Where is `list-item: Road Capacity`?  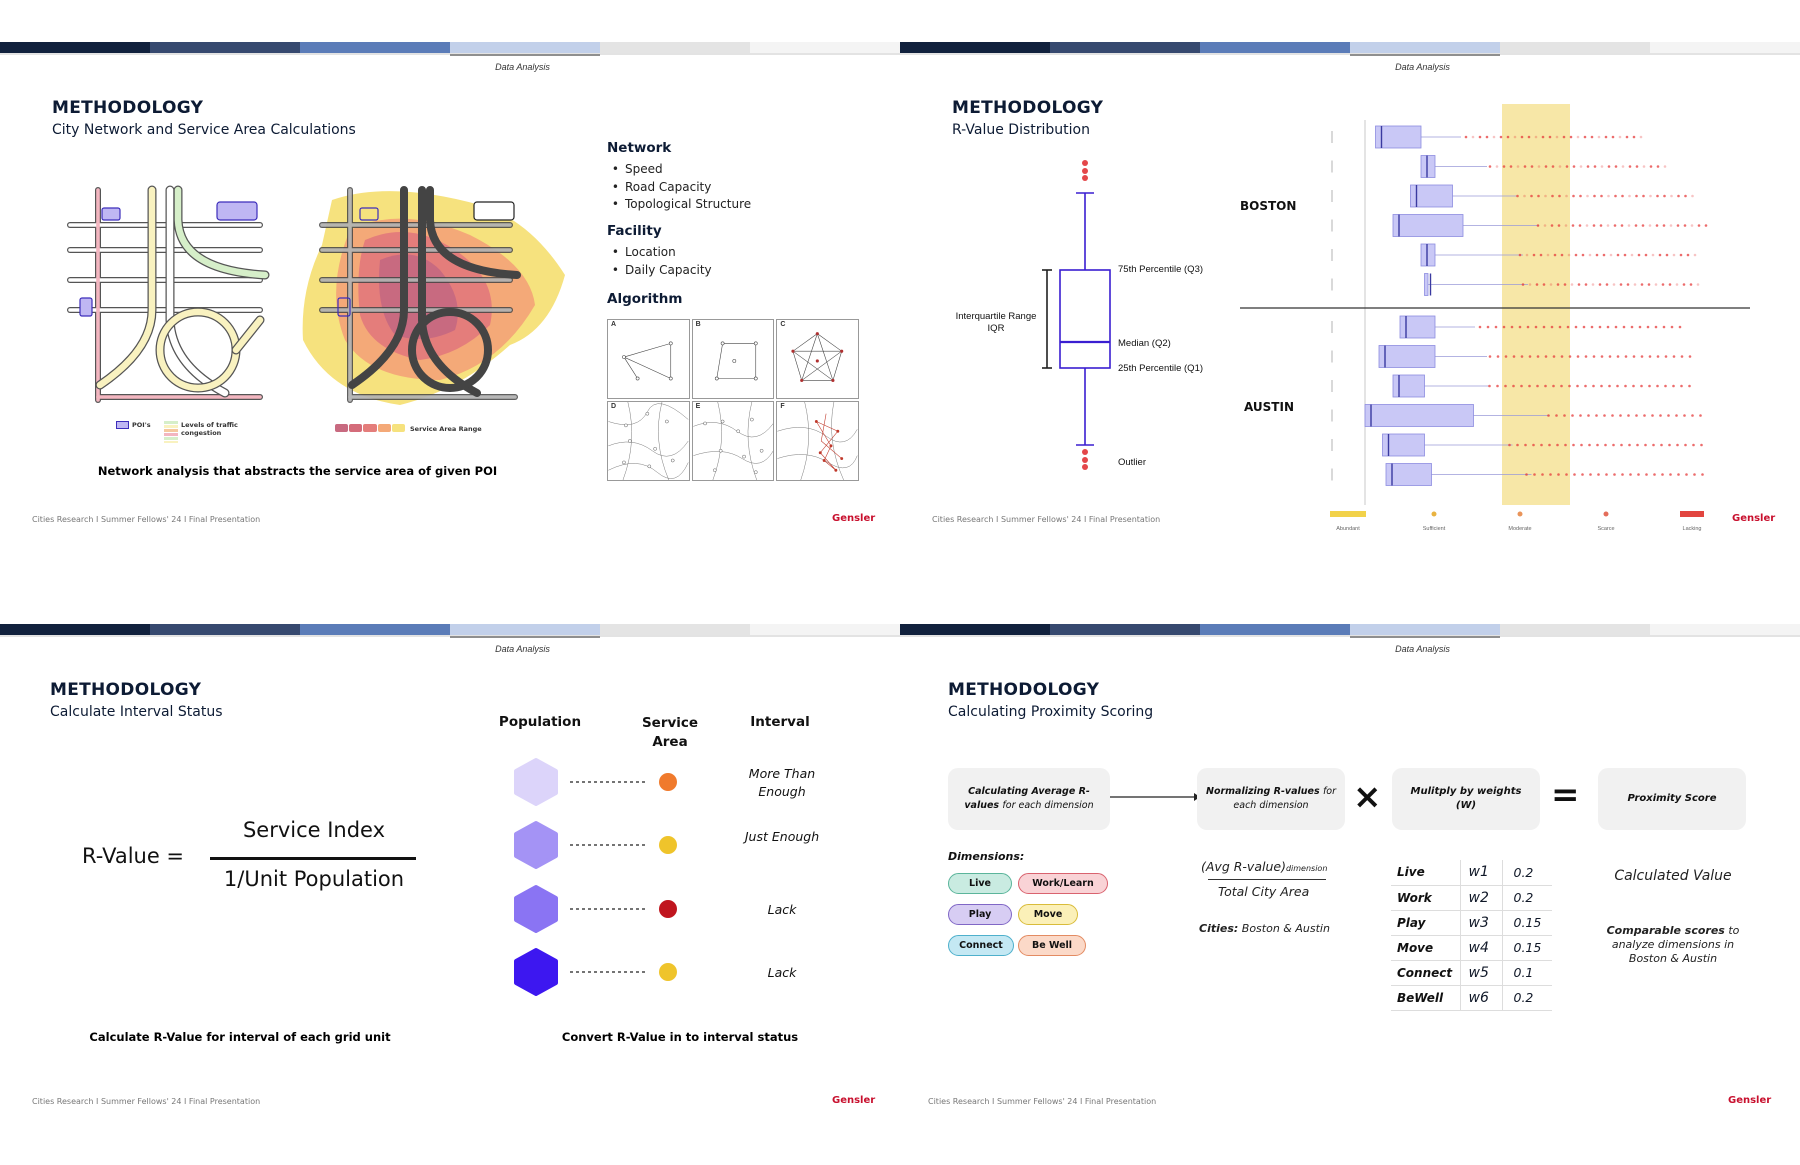
list-item: Road Capacity is located at coordinates (679, 189).